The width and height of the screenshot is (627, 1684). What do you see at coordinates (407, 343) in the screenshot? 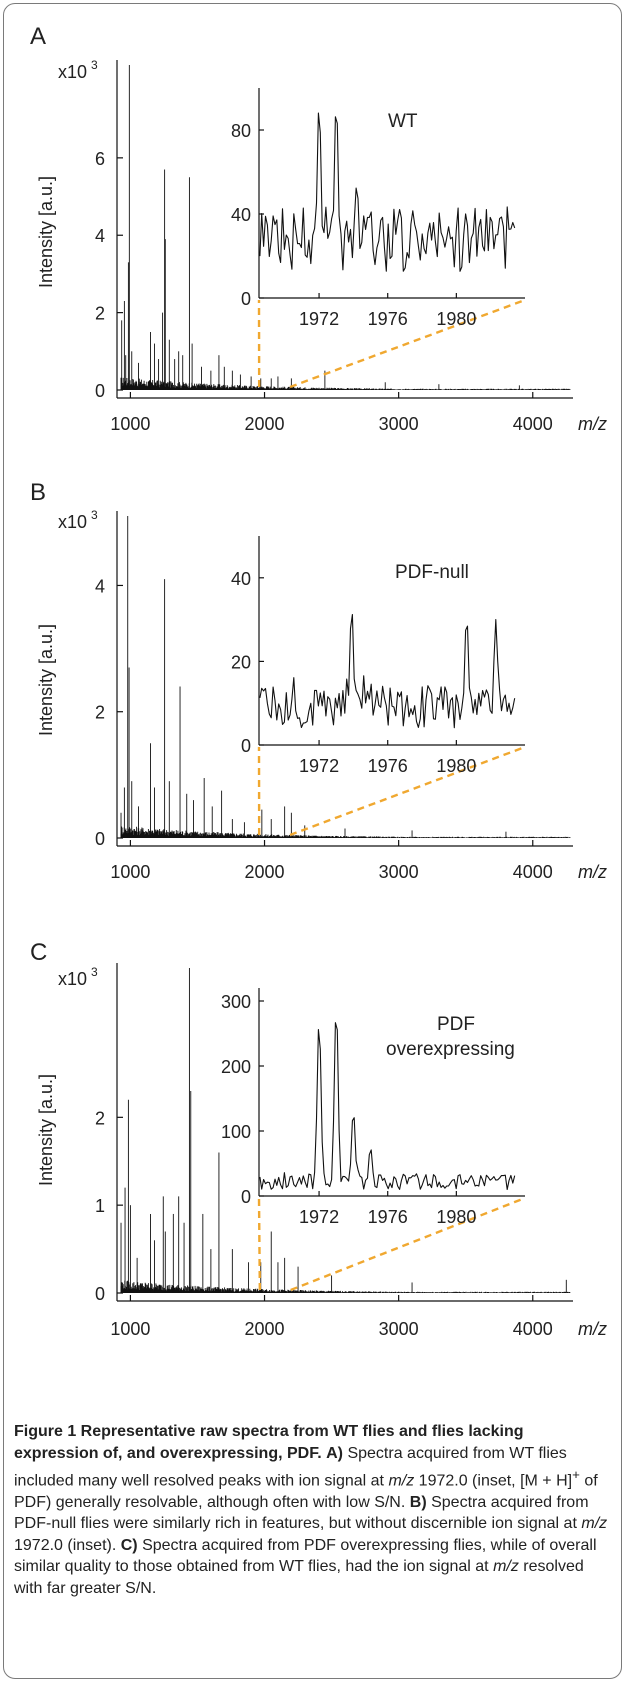
I see `zoom-guide-right-A` at bounding box center [407, 343].